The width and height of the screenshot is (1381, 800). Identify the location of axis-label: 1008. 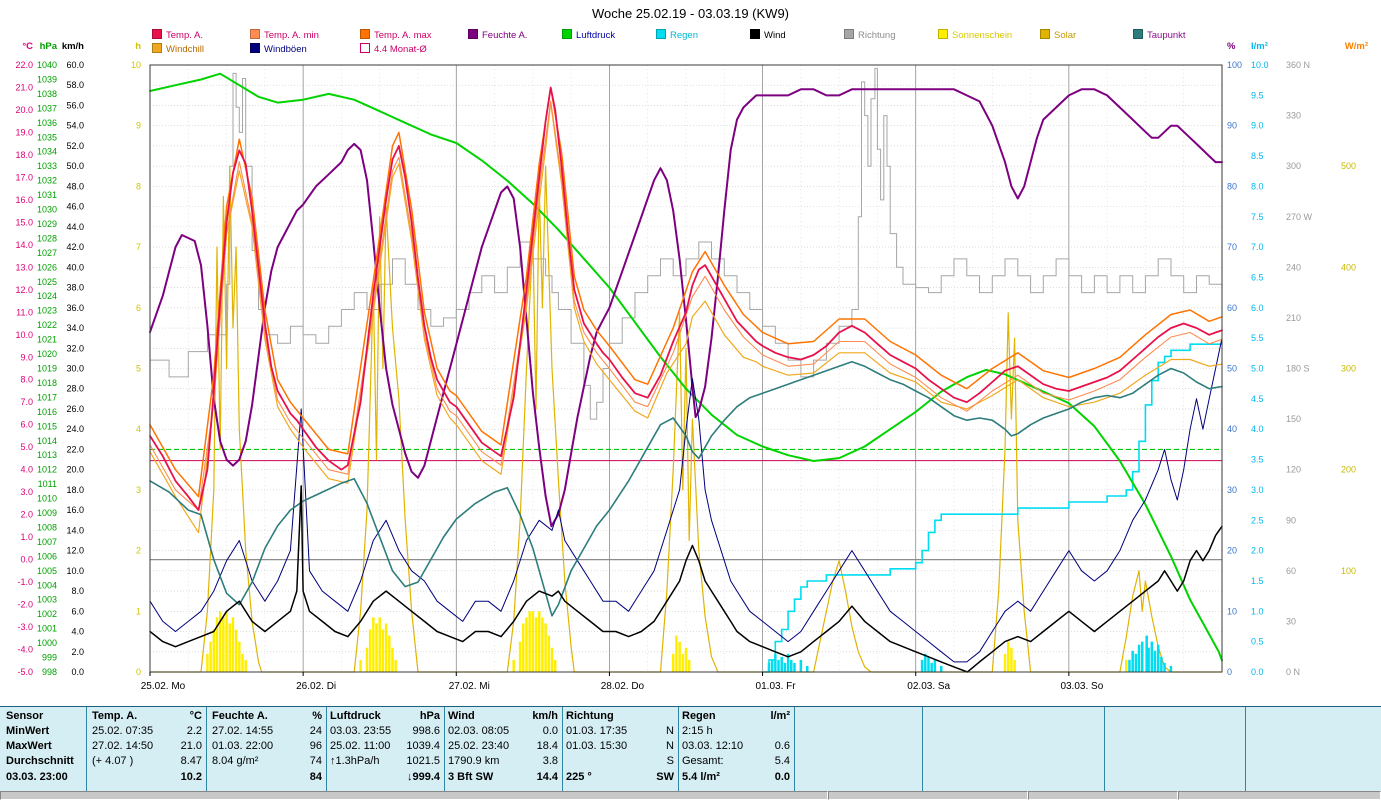
(47, 527).